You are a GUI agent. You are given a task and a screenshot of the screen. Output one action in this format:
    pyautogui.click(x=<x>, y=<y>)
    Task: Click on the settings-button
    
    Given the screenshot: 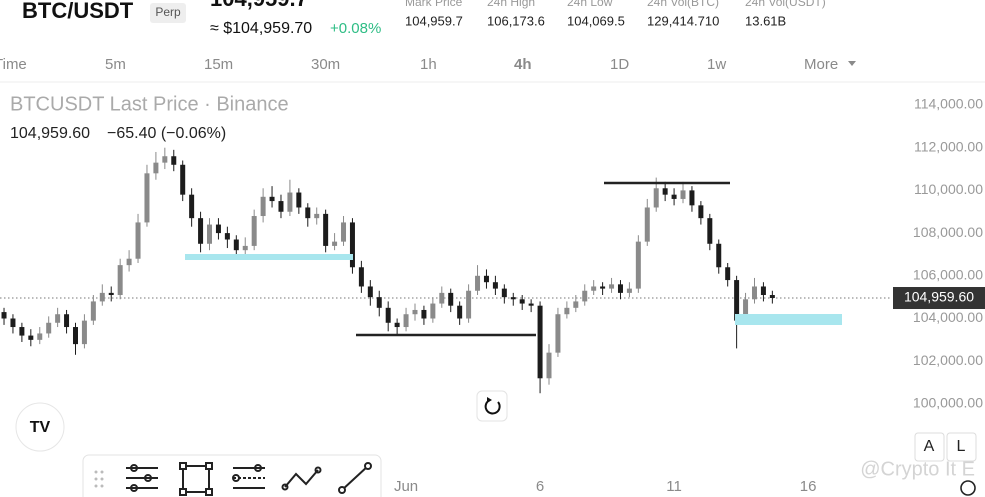 What is the action you would take?
    pyautogui.click(x=968, y=488)
    